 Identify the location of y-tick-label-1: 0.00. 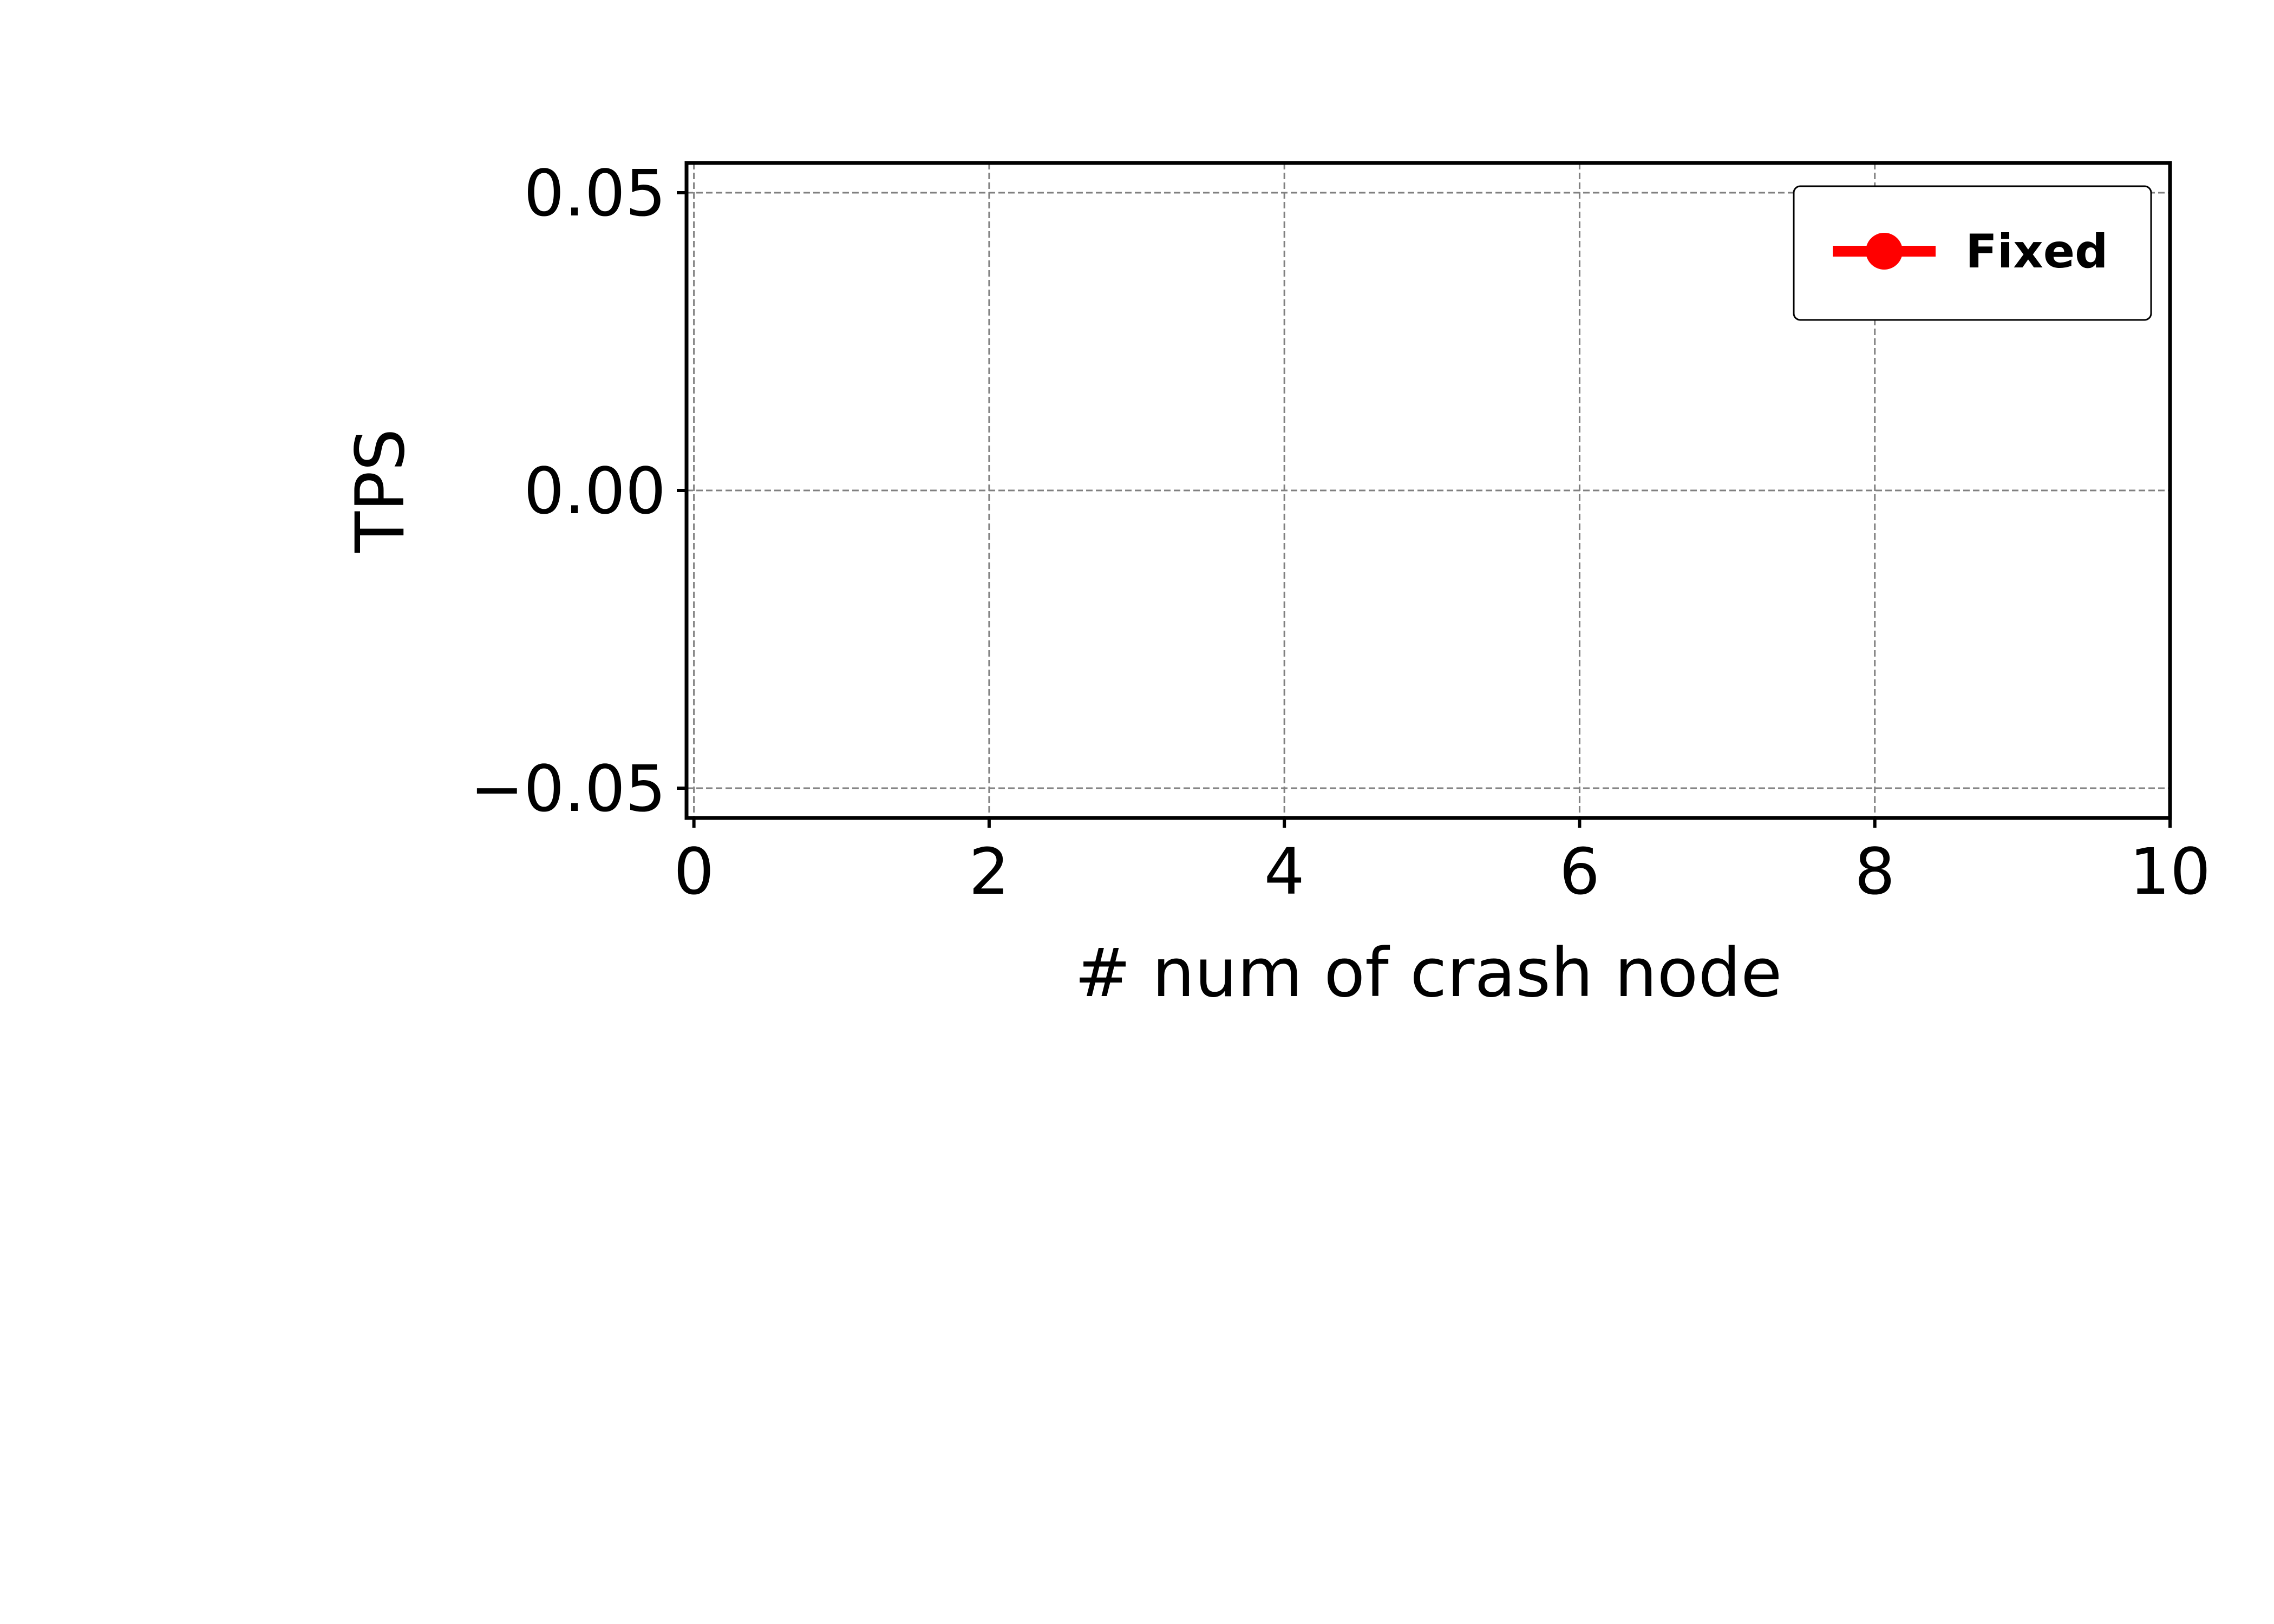
(595, 491).